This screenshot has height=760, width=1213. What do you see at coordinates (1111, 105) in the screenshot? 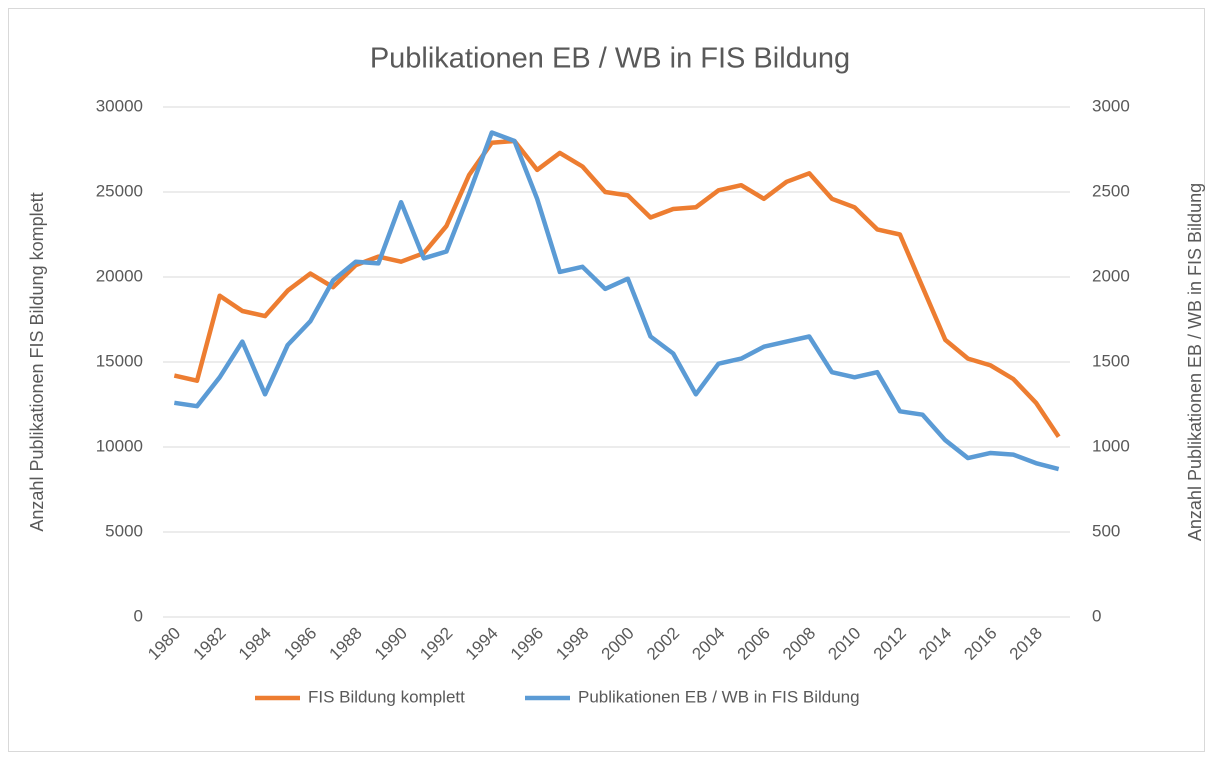
I see `y2-tick-label: 3000` at bounding box center [1111, 105].